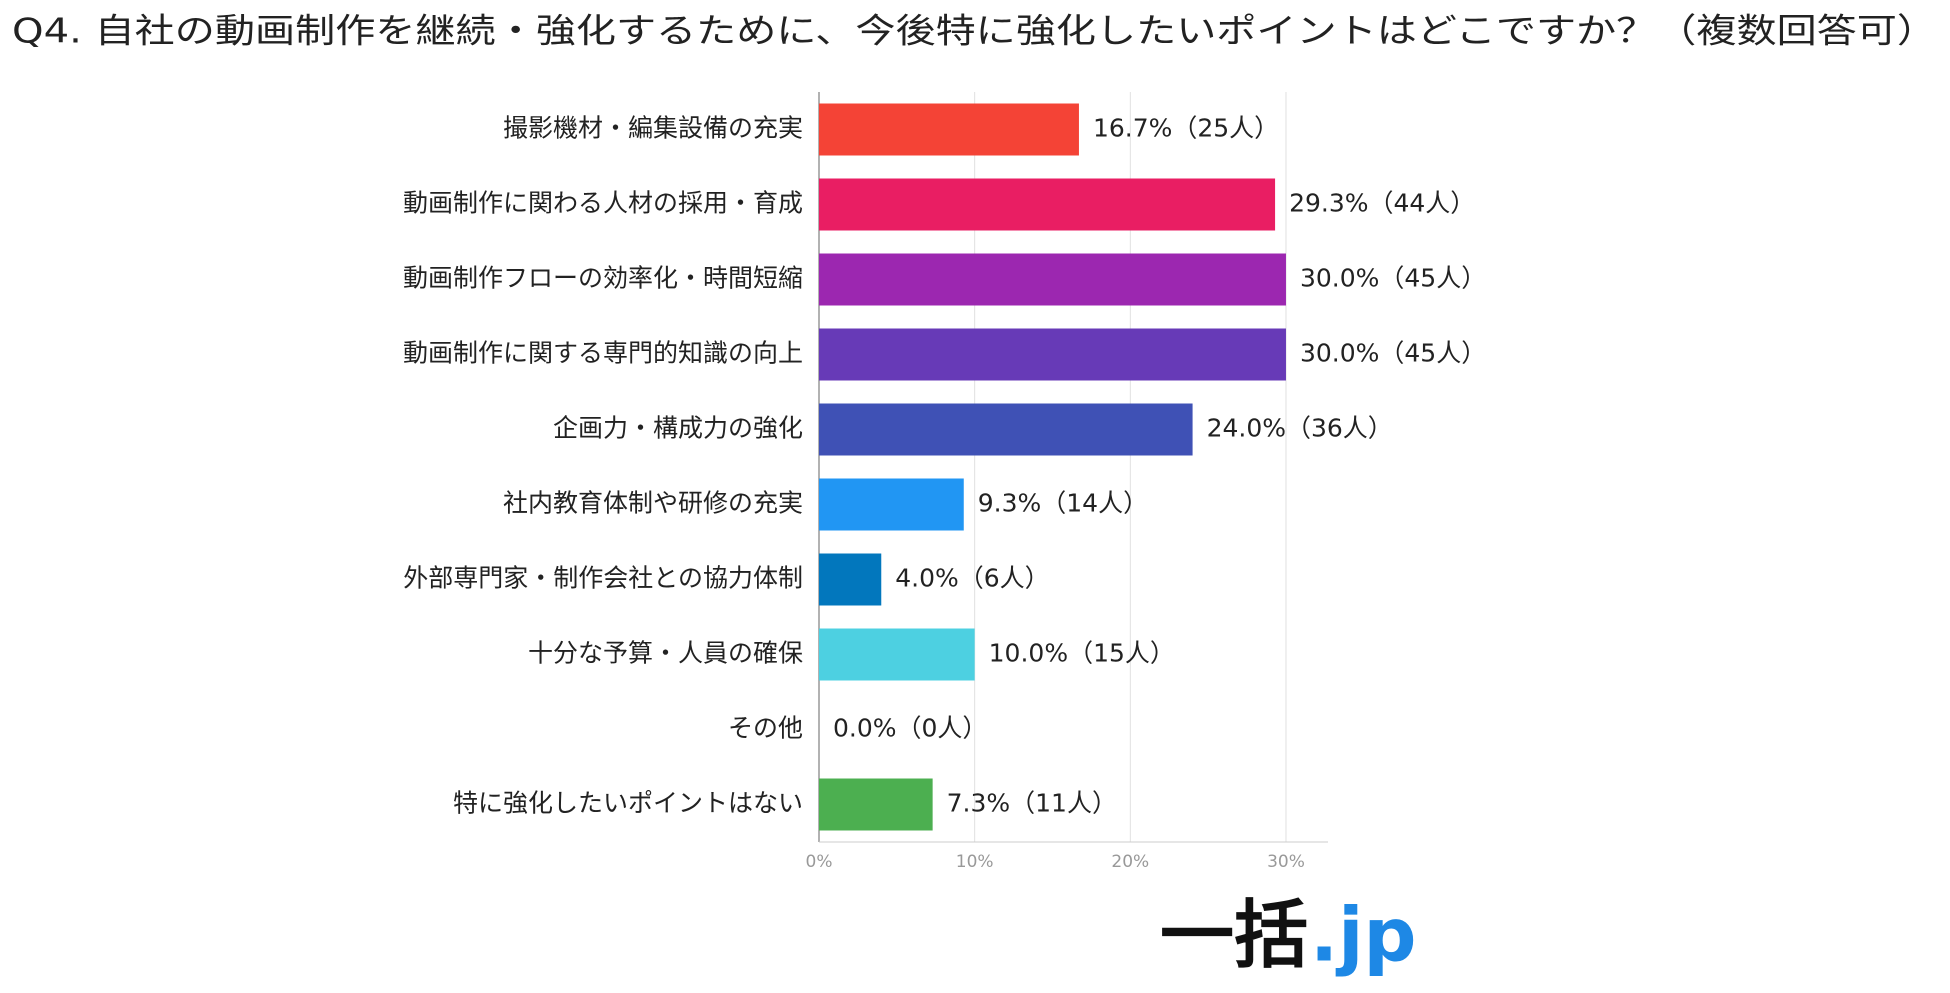 Image resolution: width=1950 pixels, height=993 pixels. Describe the element at coordinates (653, 128) in the screenshot. I see `y-tick-label: 撮影機材・編集設備の充実` at that location.